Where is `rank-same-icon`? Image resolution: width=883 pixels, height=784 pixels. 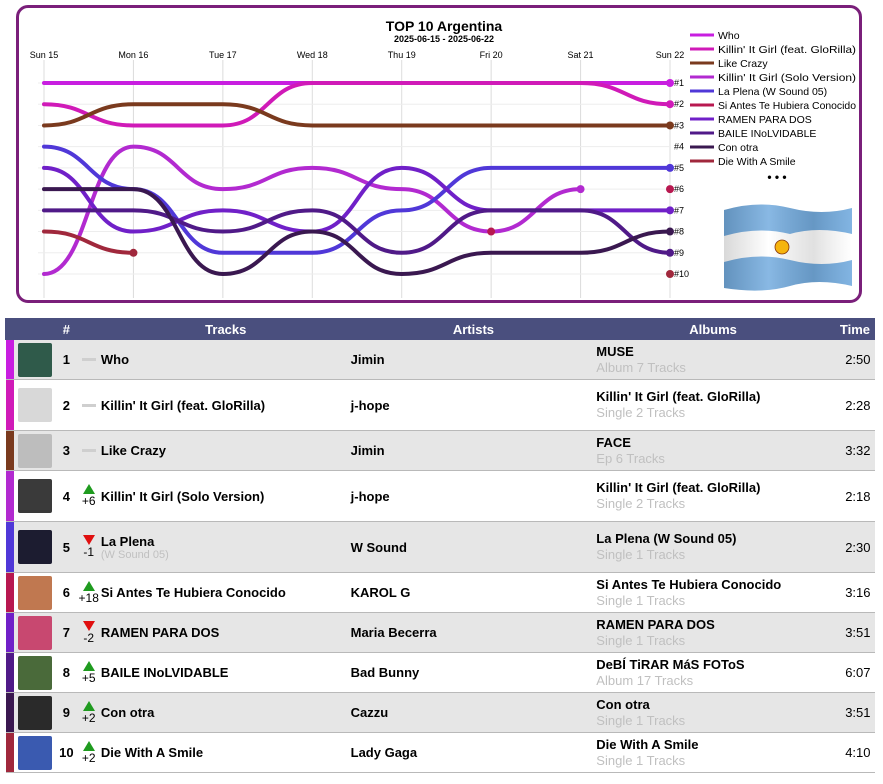
rank-same-icon is located at coordinates (88, 359).